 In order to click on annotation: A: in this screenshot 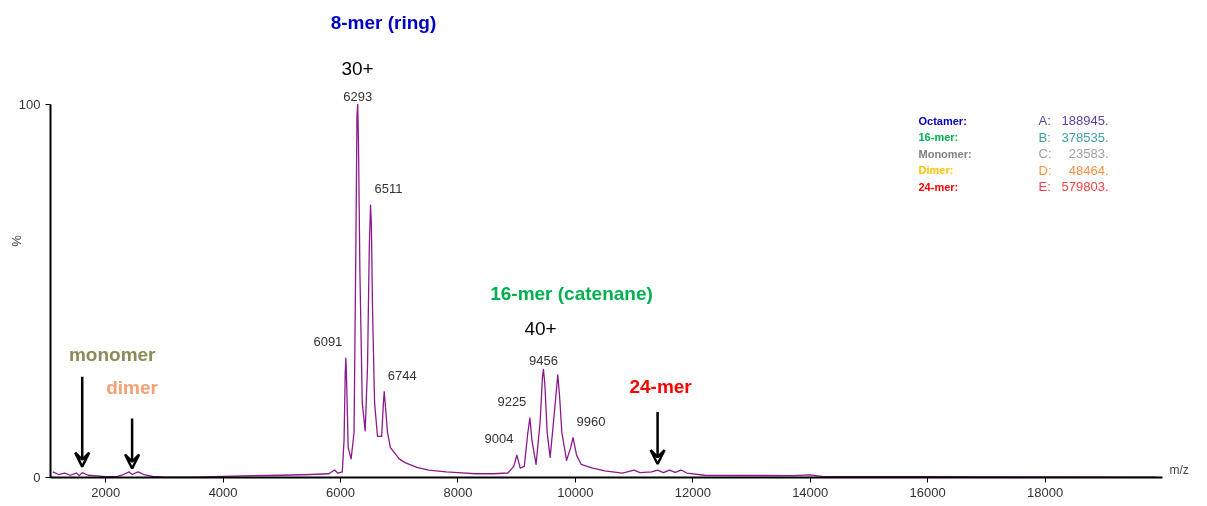, I will do `click(1044, 120)`.